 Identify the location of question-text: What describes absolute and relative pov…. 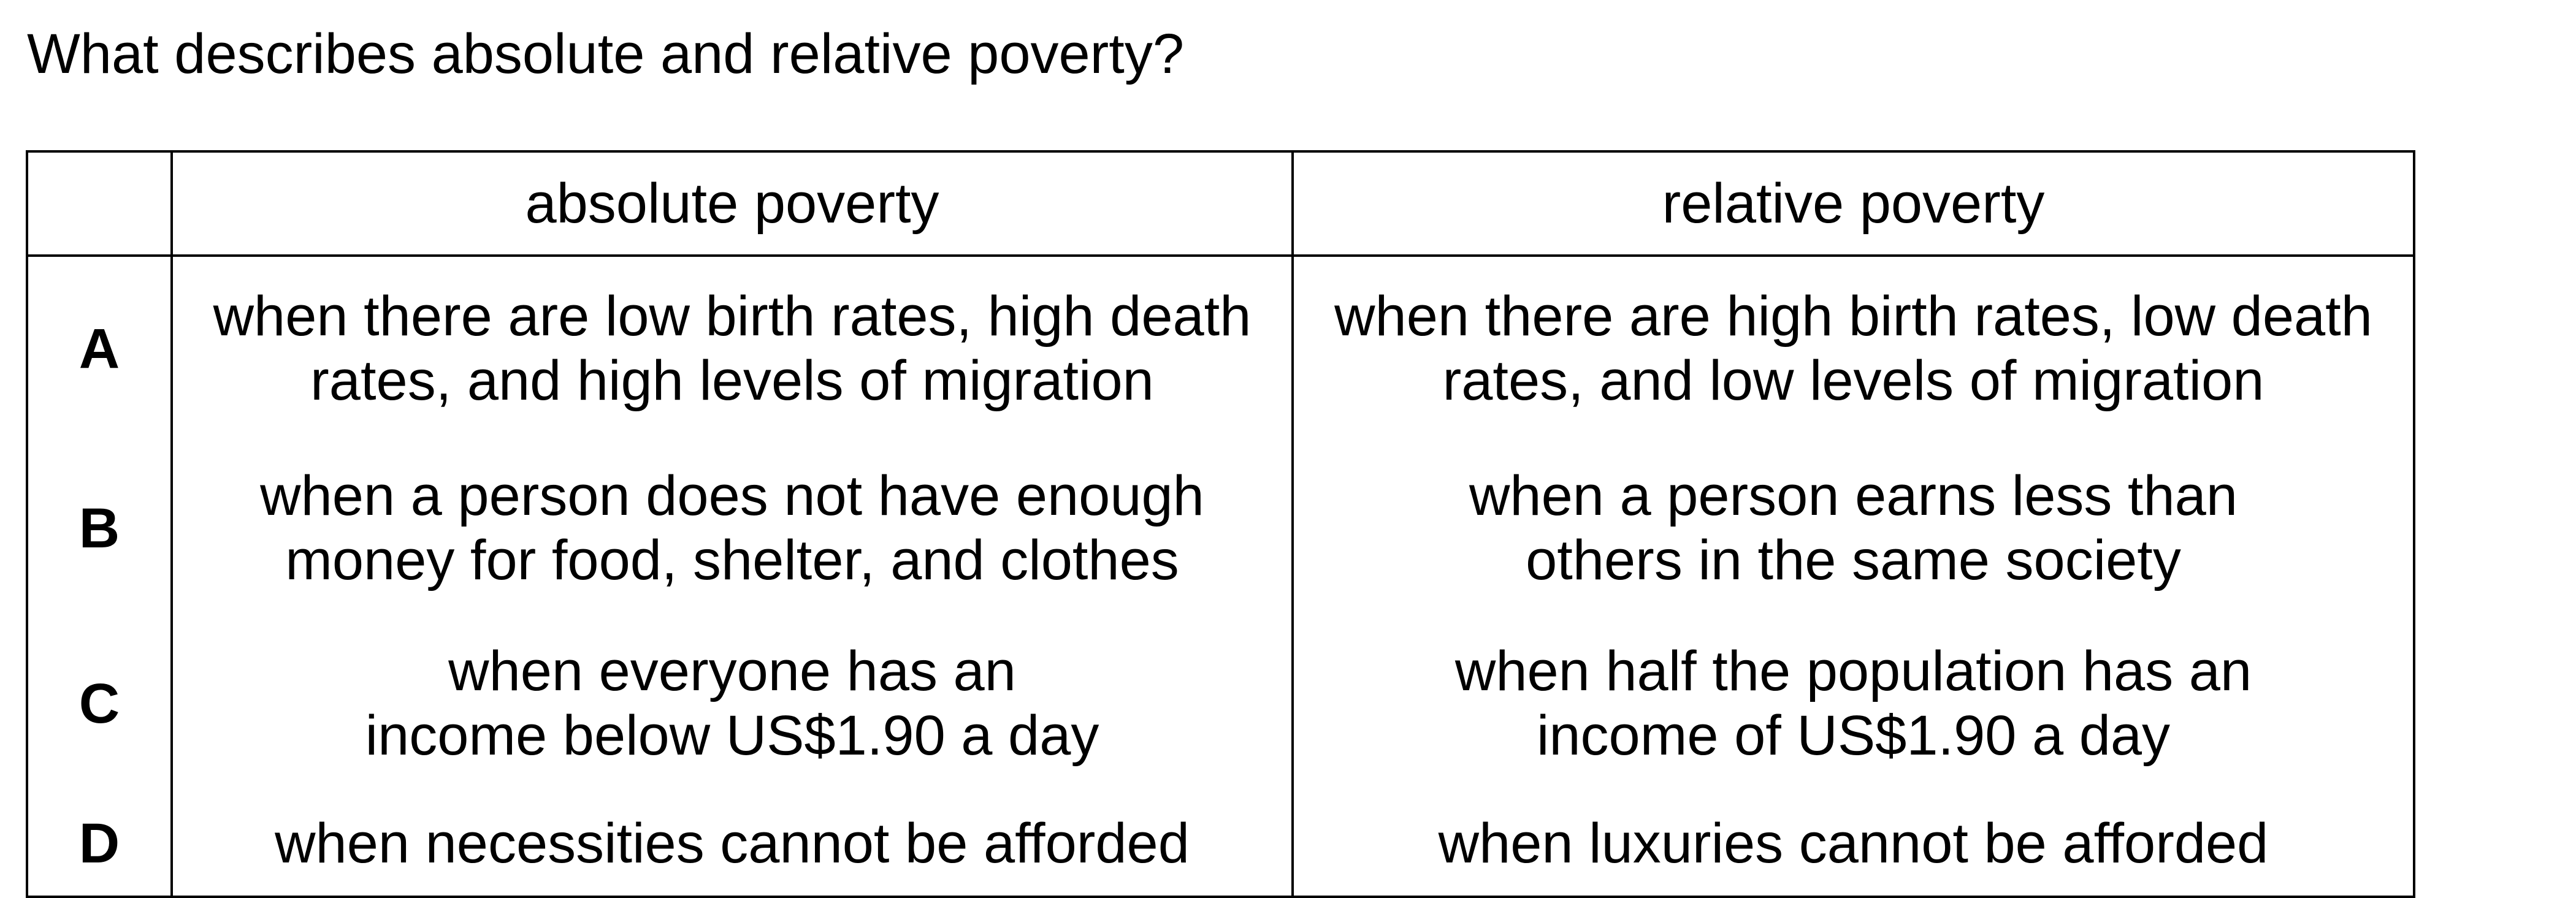
(606, 54).